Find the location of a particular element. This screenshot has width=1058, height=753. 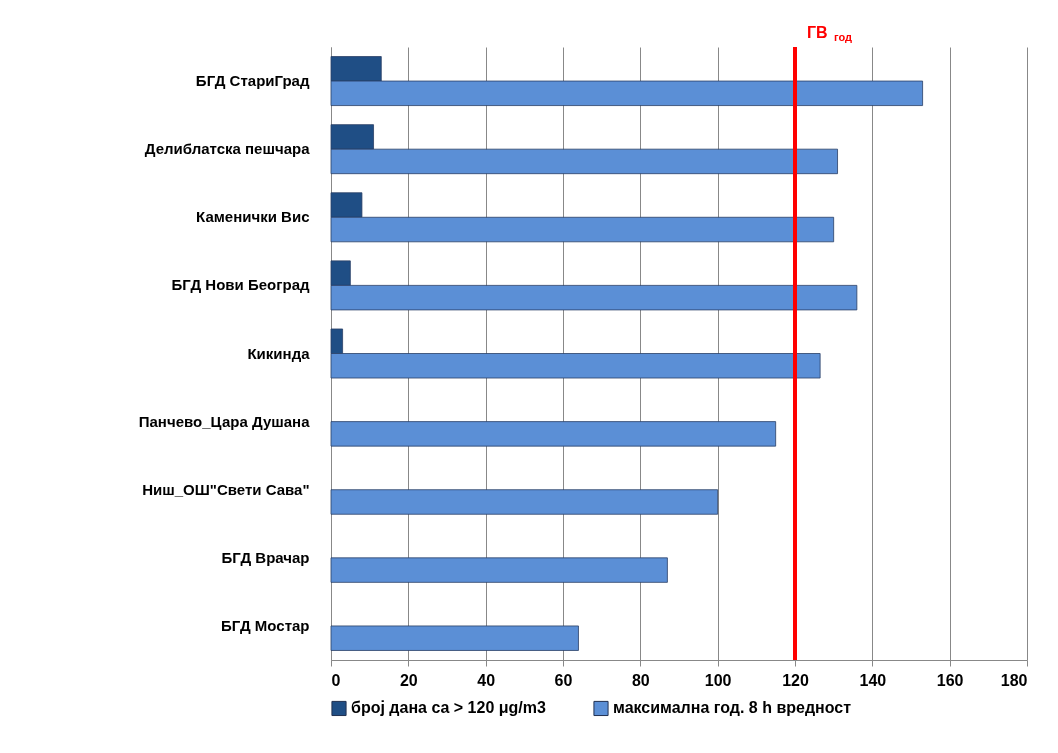

legend-label: максимална год. 8 h вредност is located at coordinates (732, 708).